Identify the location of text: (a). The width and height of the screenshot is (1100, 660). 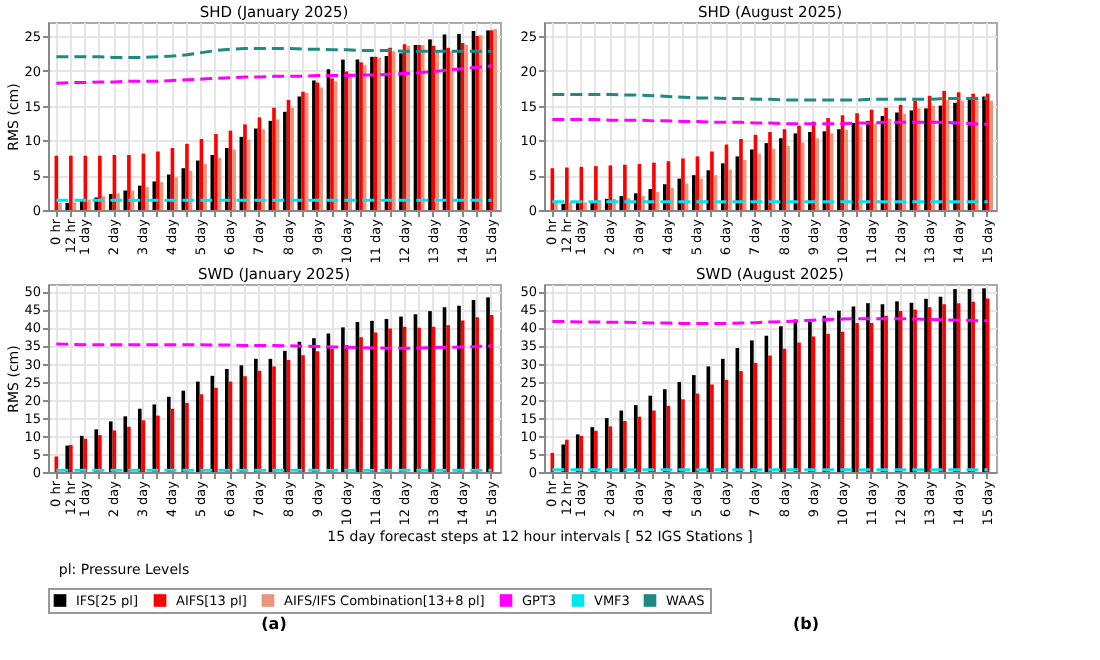
(274, 624).